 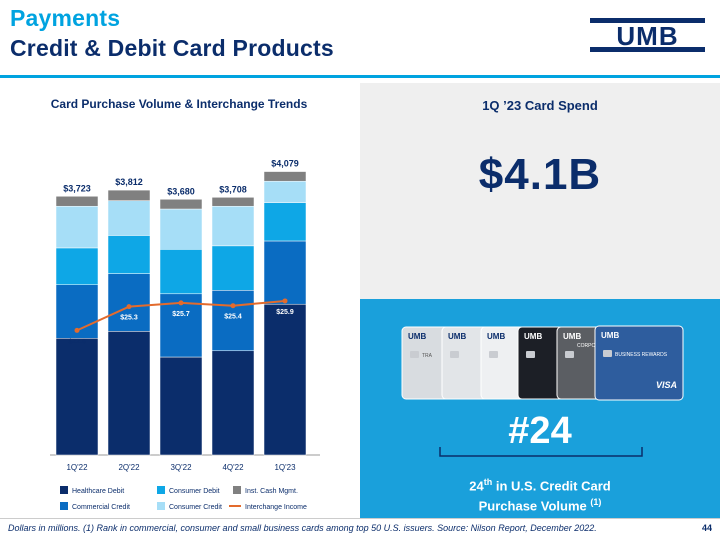 I want to click on category-label-1: 2Q'22, so click(x=129, y=467).